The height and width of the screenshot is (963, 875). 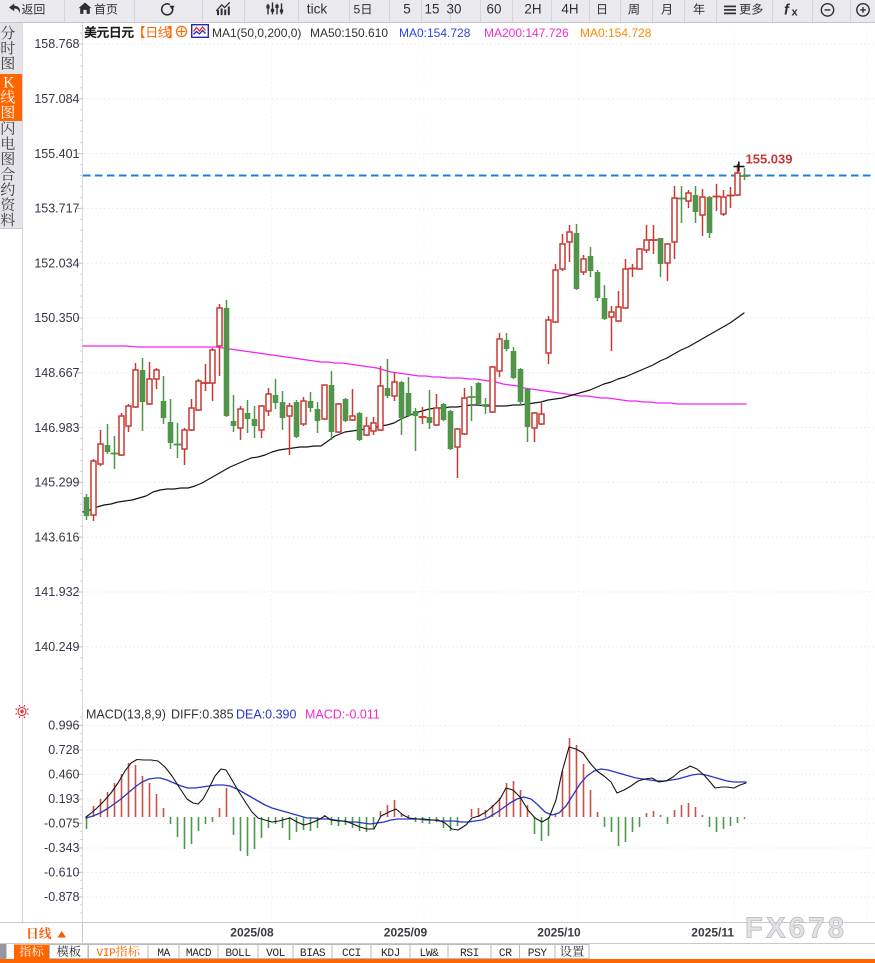 I want to click on svg-text: BIAS, so click(x=313, y=954).